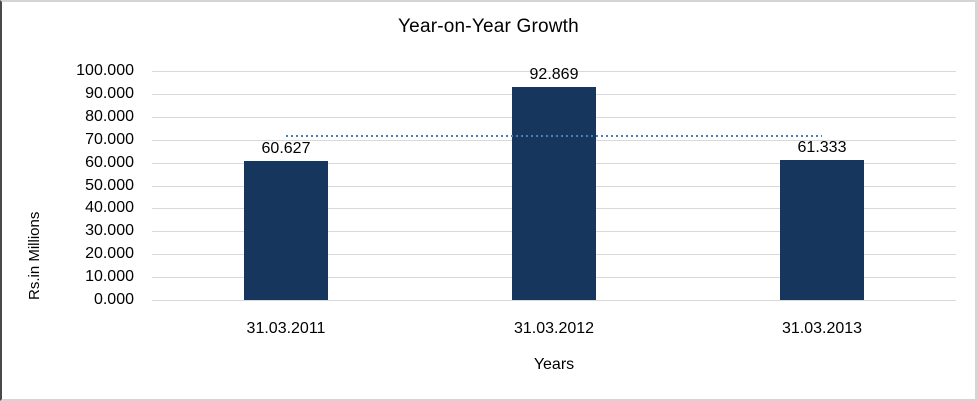  What do you see at coordinates (286, 230) in the screenshot?
I see `bar-31.03.2011` at bounding box center [286, 230].